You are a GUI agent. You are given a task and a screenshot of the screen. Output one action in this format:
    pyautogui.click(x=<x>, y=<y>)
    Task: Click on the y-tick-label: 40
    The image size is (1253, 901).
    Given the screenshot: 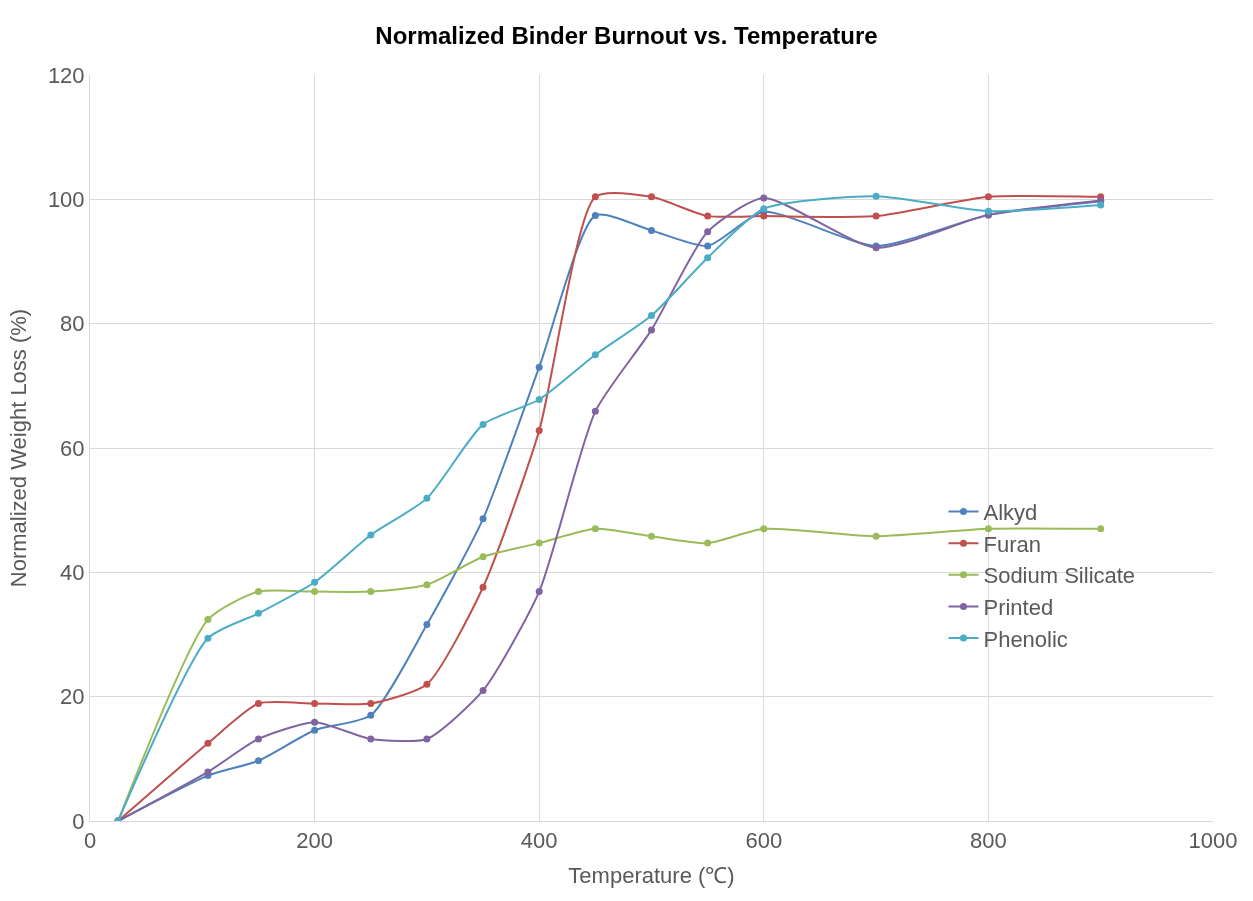 What is the action you would take?
    pyautogui.click(x=72, y=573)
    